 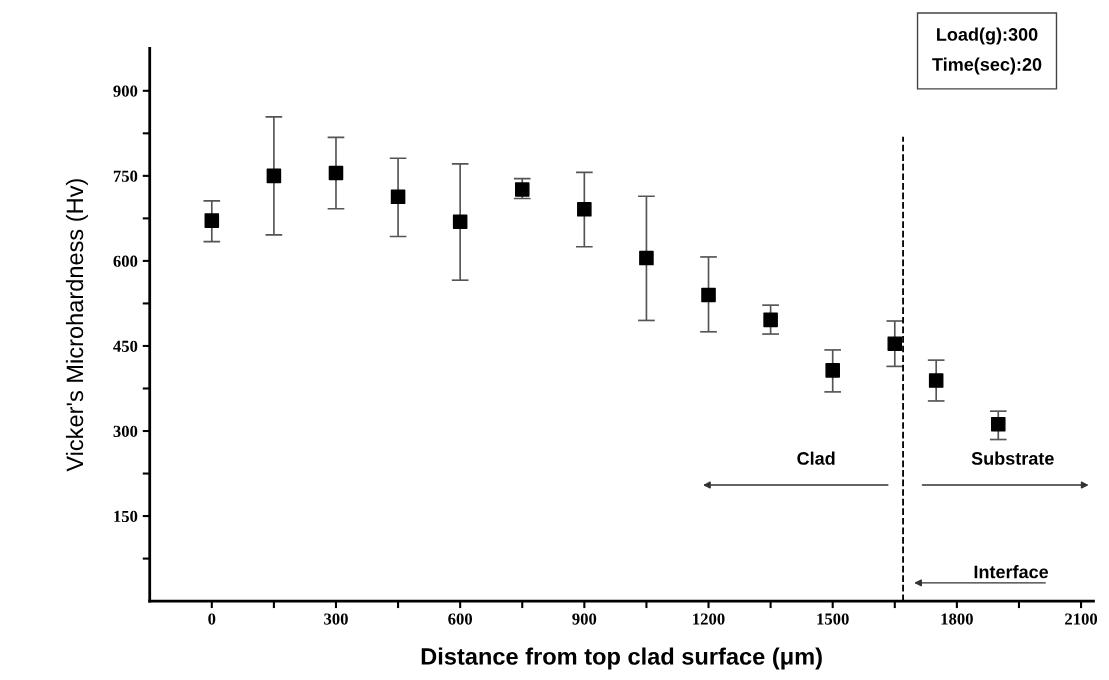 I want to click on annotation: Clad, so click(x=816, y=458).